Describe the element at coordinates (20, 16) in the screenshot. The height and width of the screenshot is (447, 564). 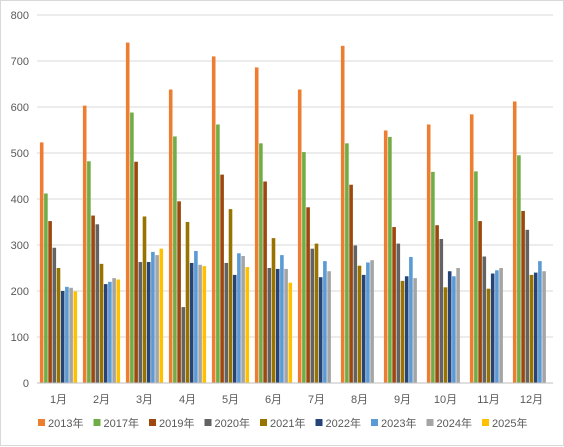
I see `y-tick-label: 800` at that location.